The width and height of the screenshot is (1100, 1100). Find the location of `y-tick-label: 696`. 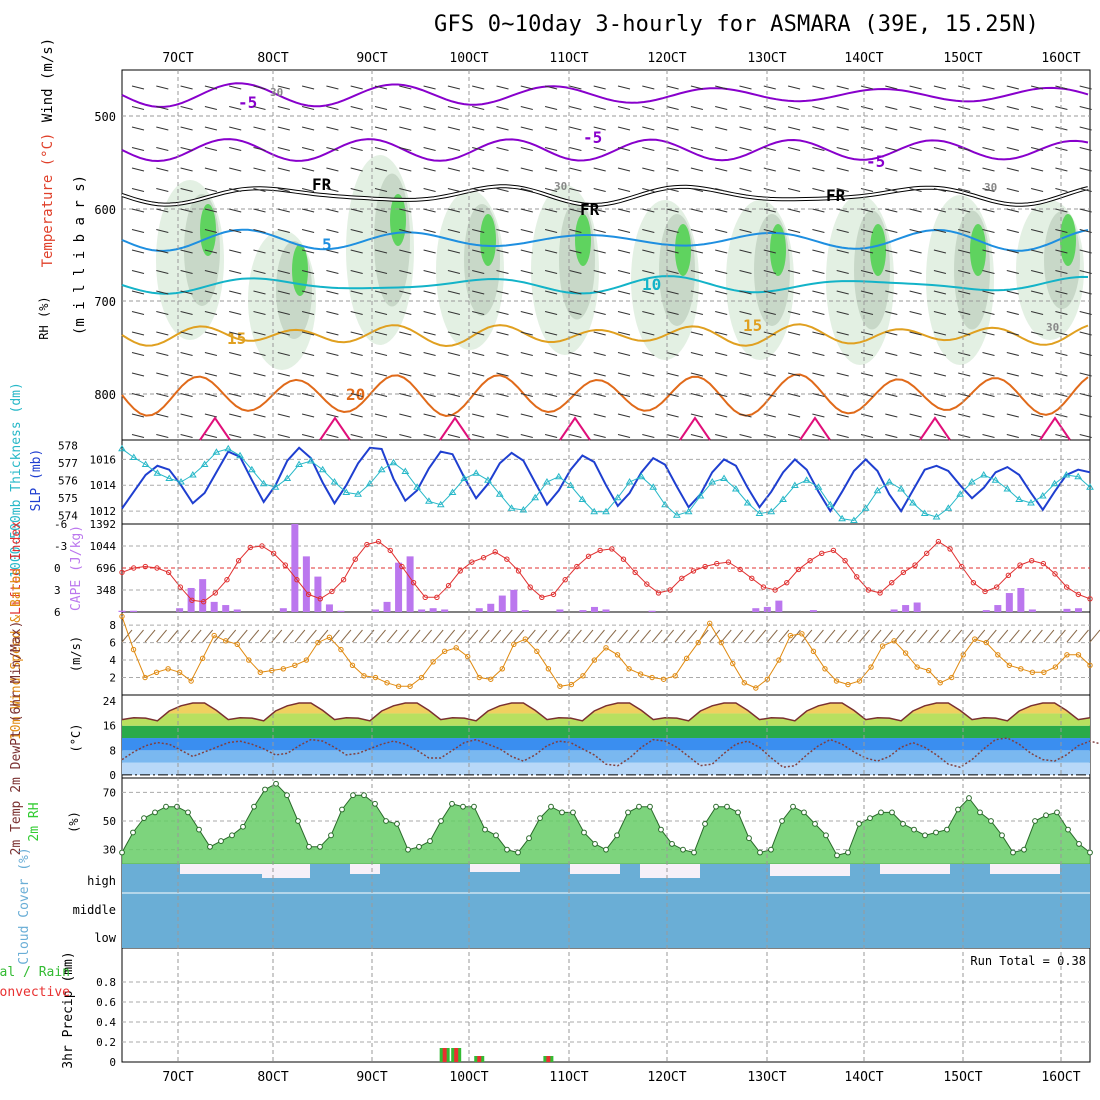

y-tick-label: 696 is located at coordinates (106, 568).